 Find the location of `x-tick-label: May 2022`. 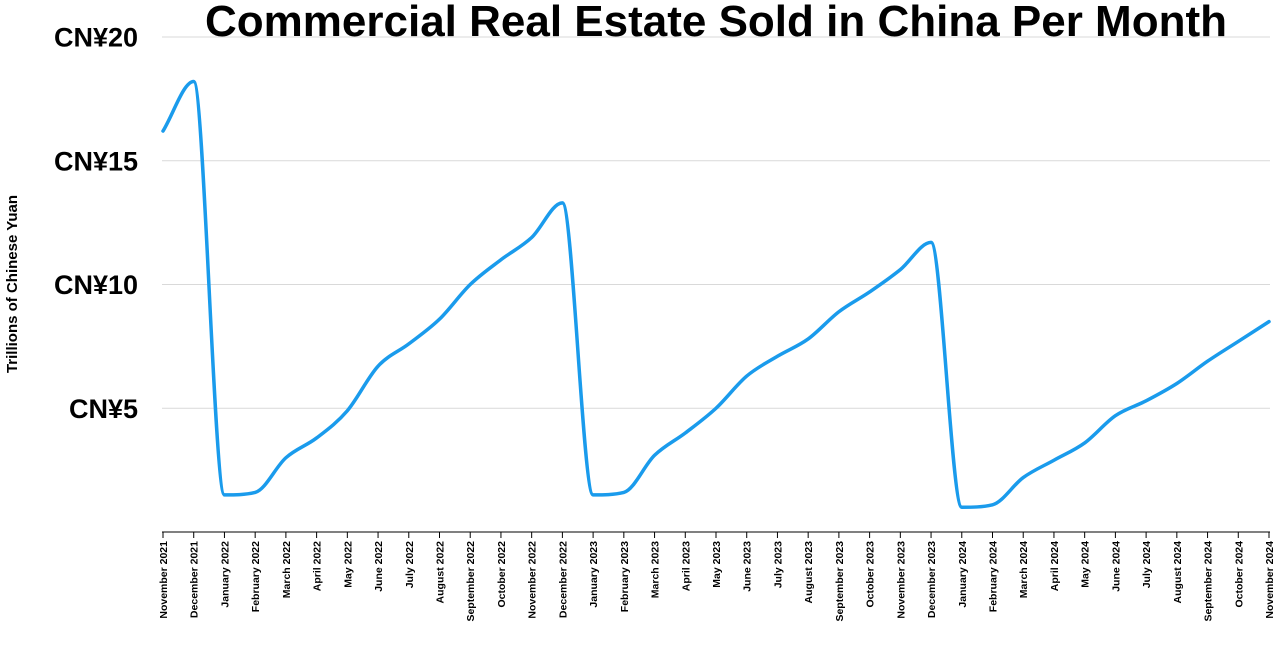

x-tick-label: May 2022 is located at coordinates (348, 564).